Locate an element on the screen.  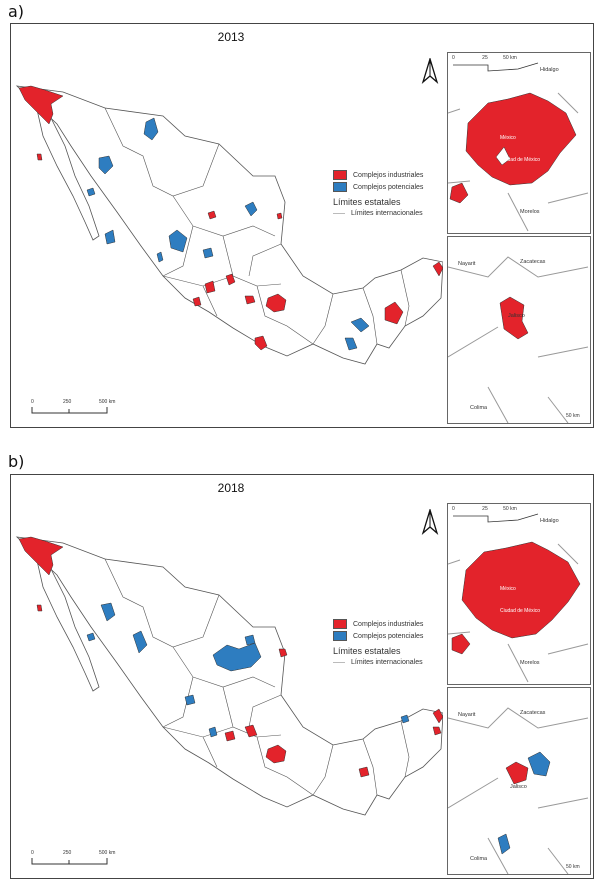
inset-jalisco-2013: Nayarit Zacatecas Jalisco Colima 50 km is located at coordinates (519, 330).